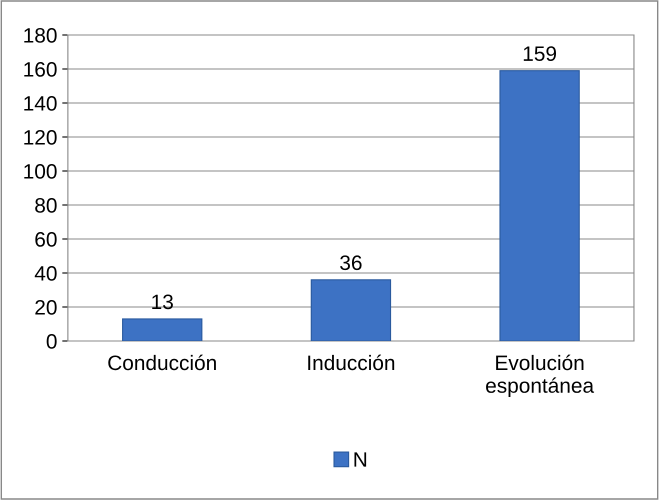 The height and width of the screenshot is (500, 659). Describe the element at coordinates (351, 362) in the screenshot. I see `x-tick-label: Inducción` at that location.